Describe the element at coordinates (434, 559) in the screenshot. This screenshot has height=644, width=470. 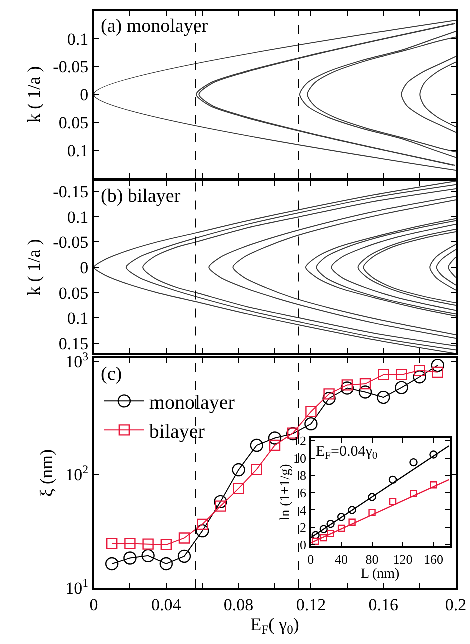
I see `x-tick-label: 160` at that location.